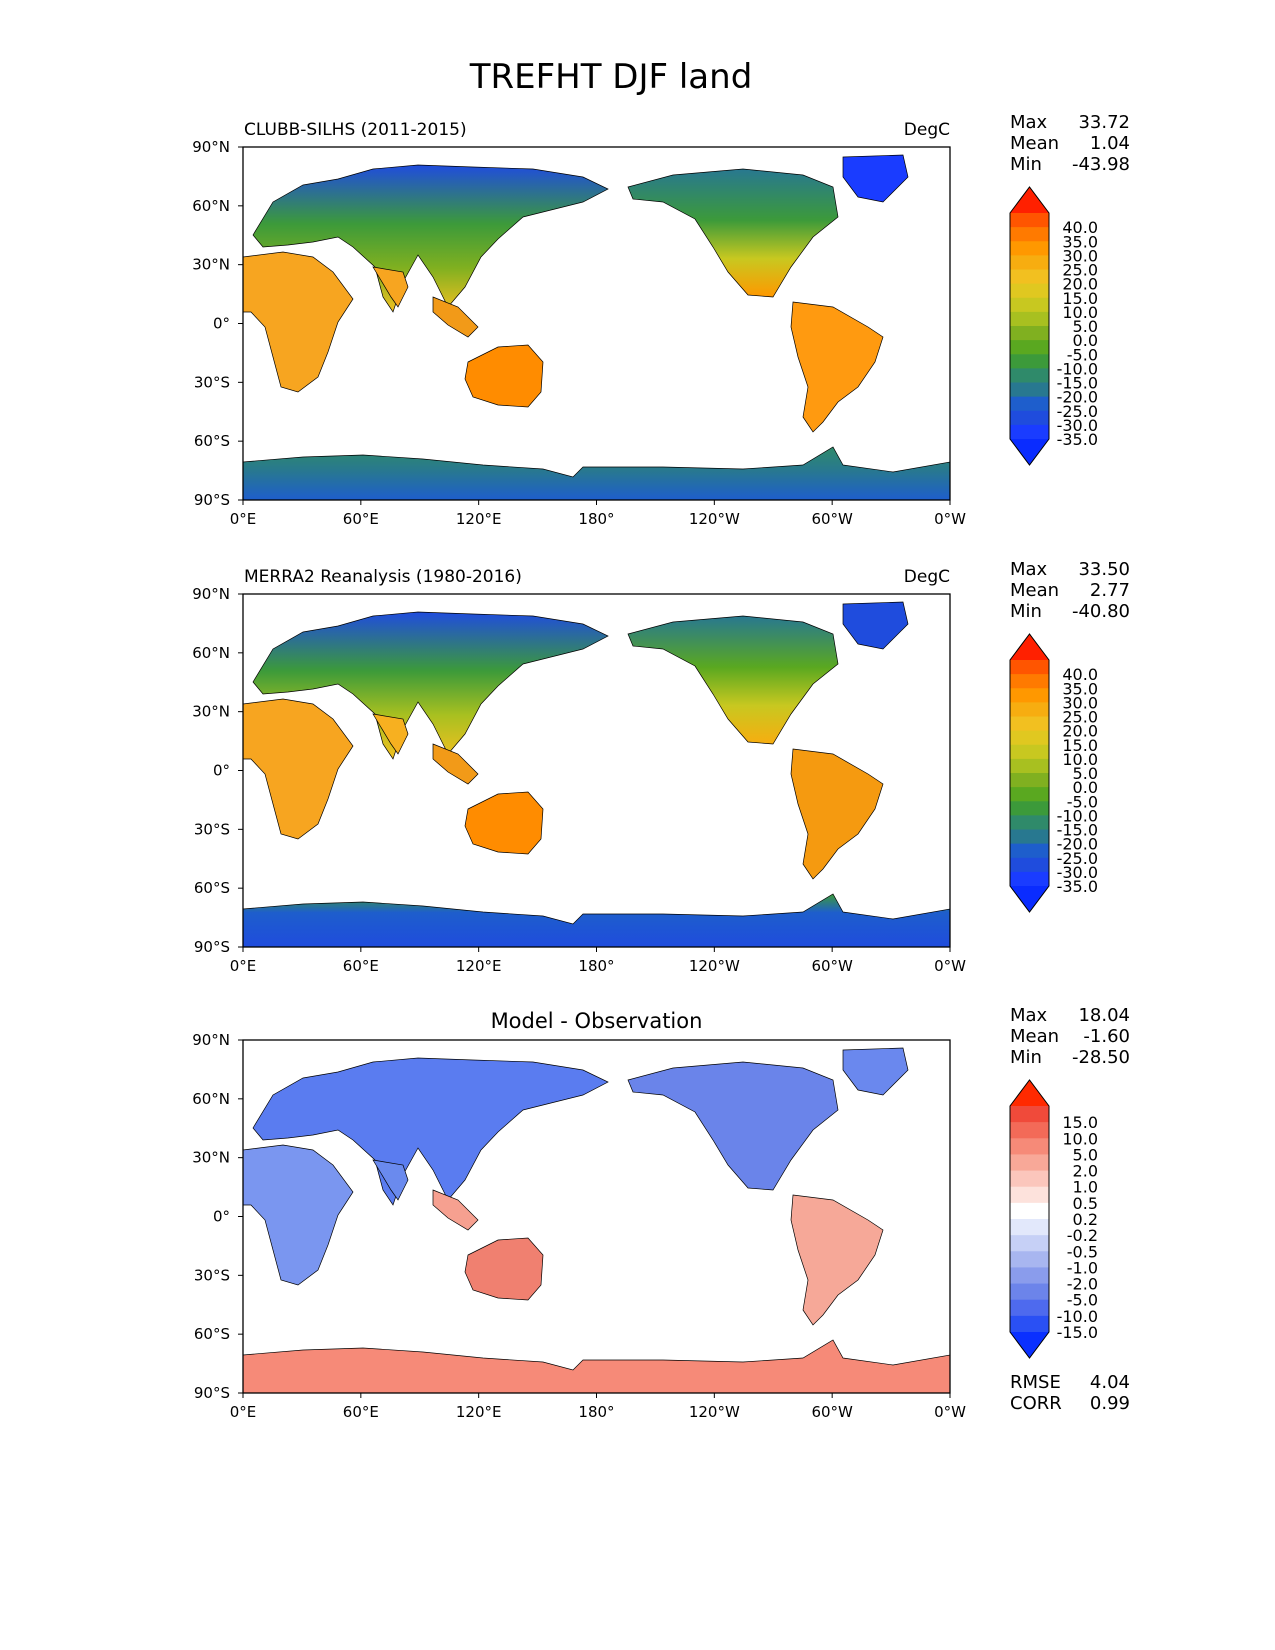  What do you see at coordinates (1110, 143) in the screenshot?
I see `stat-value: 1.04` at bounding box center [1110, 143].